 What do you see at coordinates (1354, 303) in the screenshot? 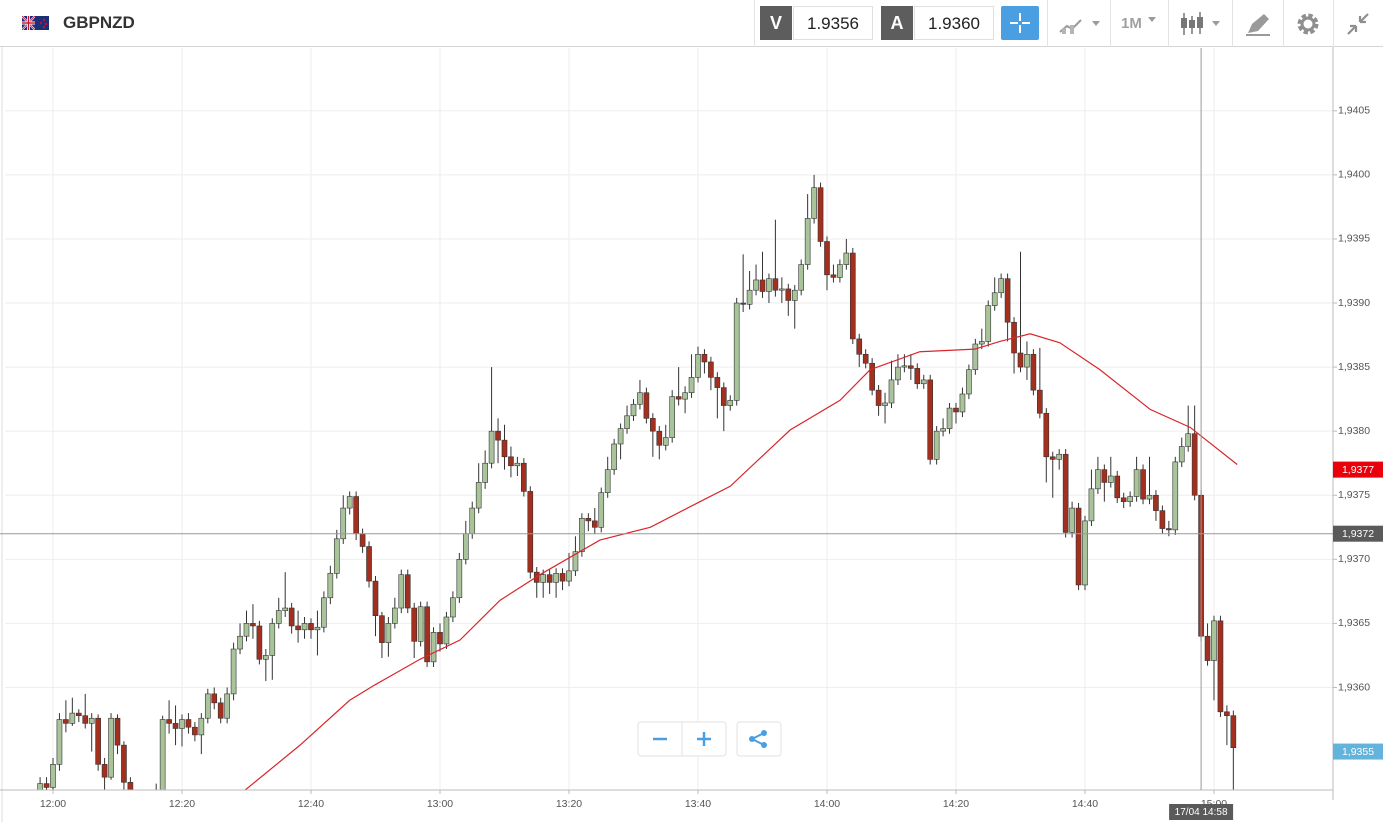
I see `y-tick-label: 1,9390` at bounding box center [1354, 303].